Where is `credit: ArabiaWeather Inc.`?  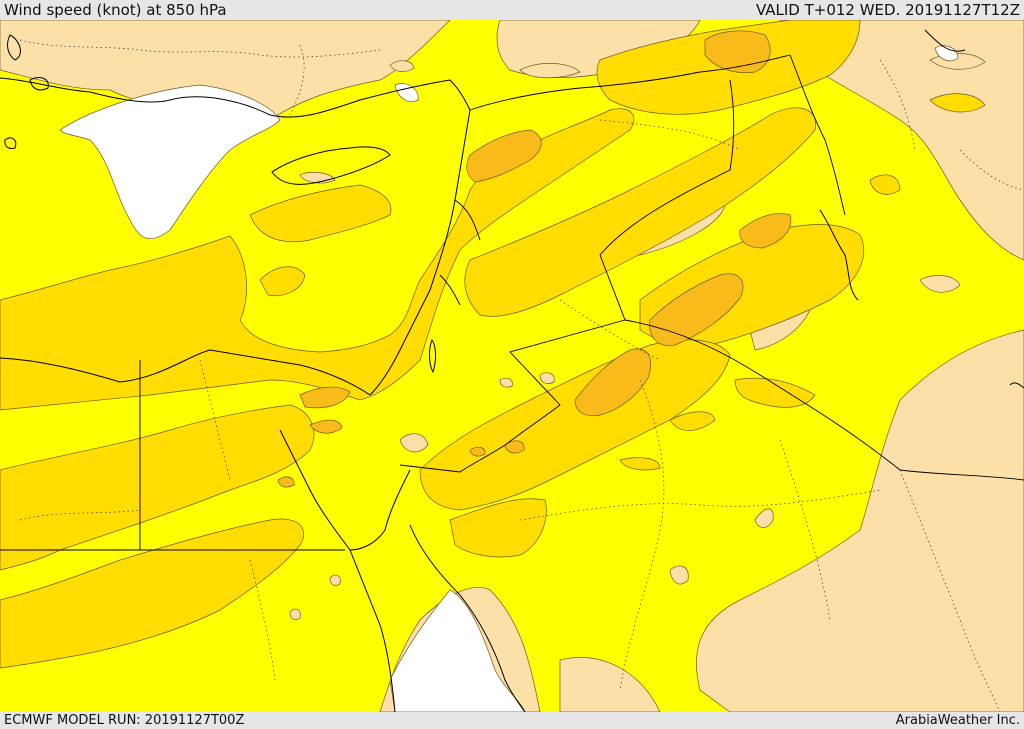
credit: ArabiaWeather Inc. is located at coordinates (957, 720).